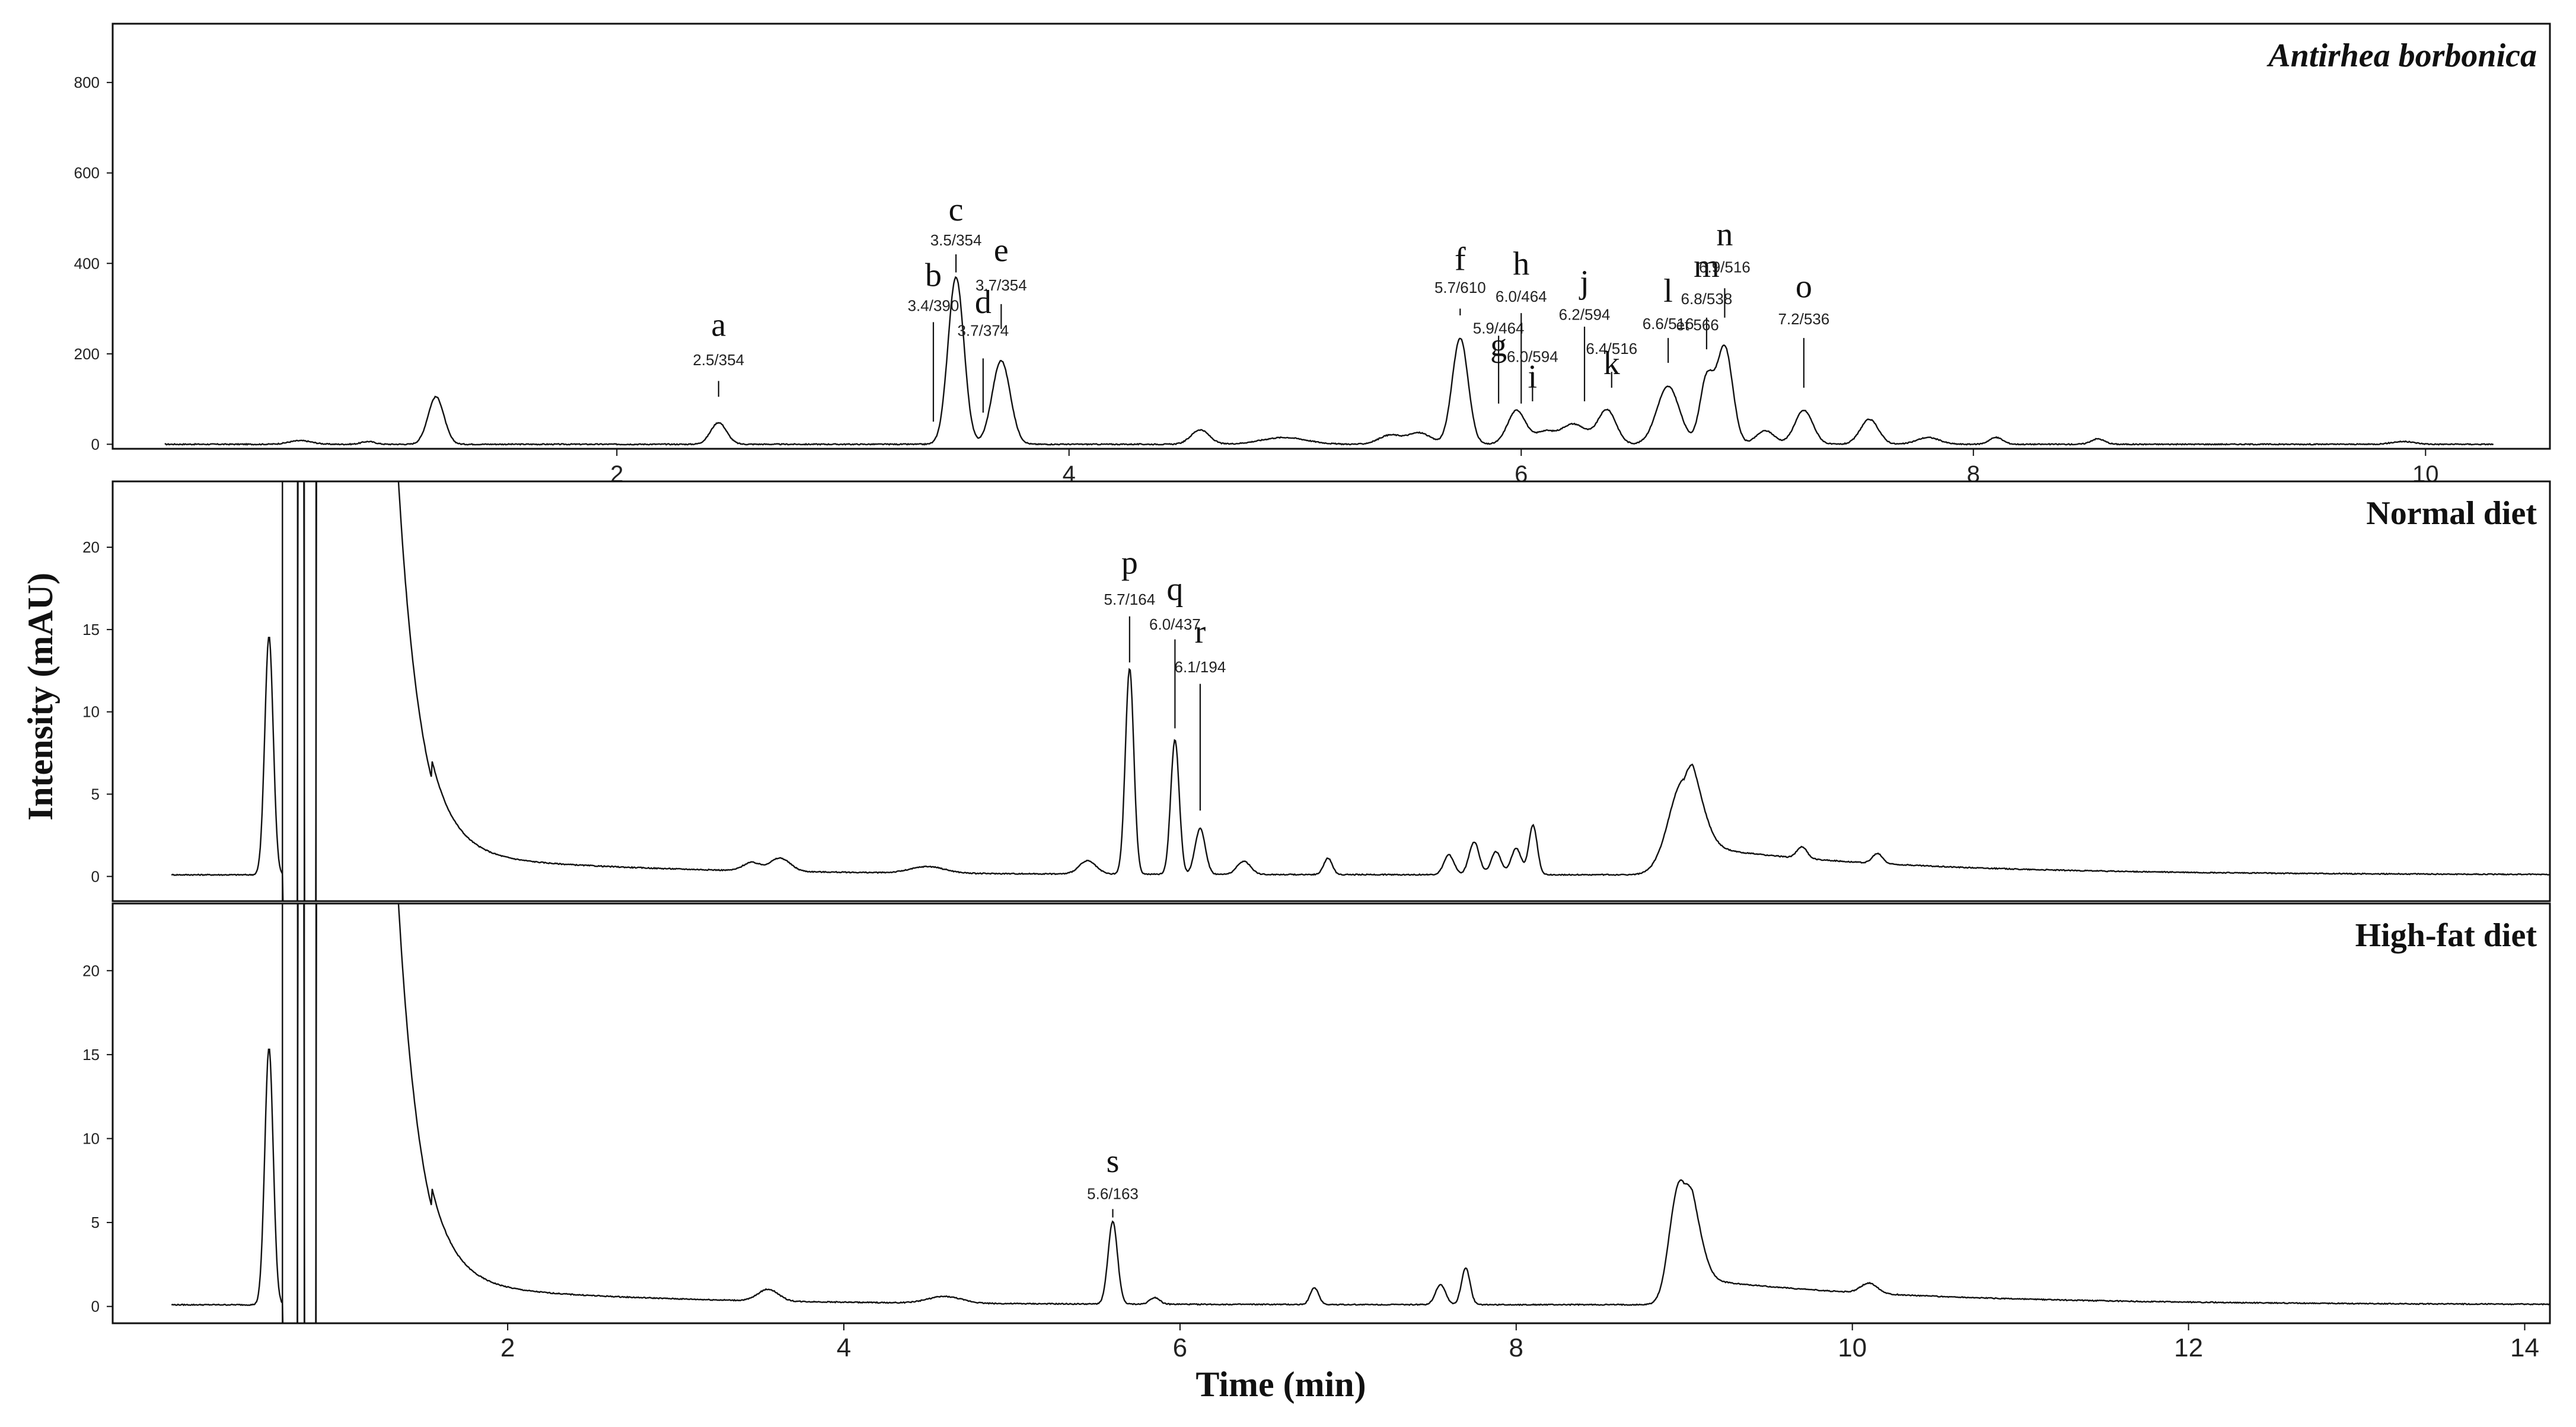 This screenshot has height=1427, width=2576. Describe the element at coordinates (1129, 562) in the screenshot. I see `peak-letter-label: p` at that location.